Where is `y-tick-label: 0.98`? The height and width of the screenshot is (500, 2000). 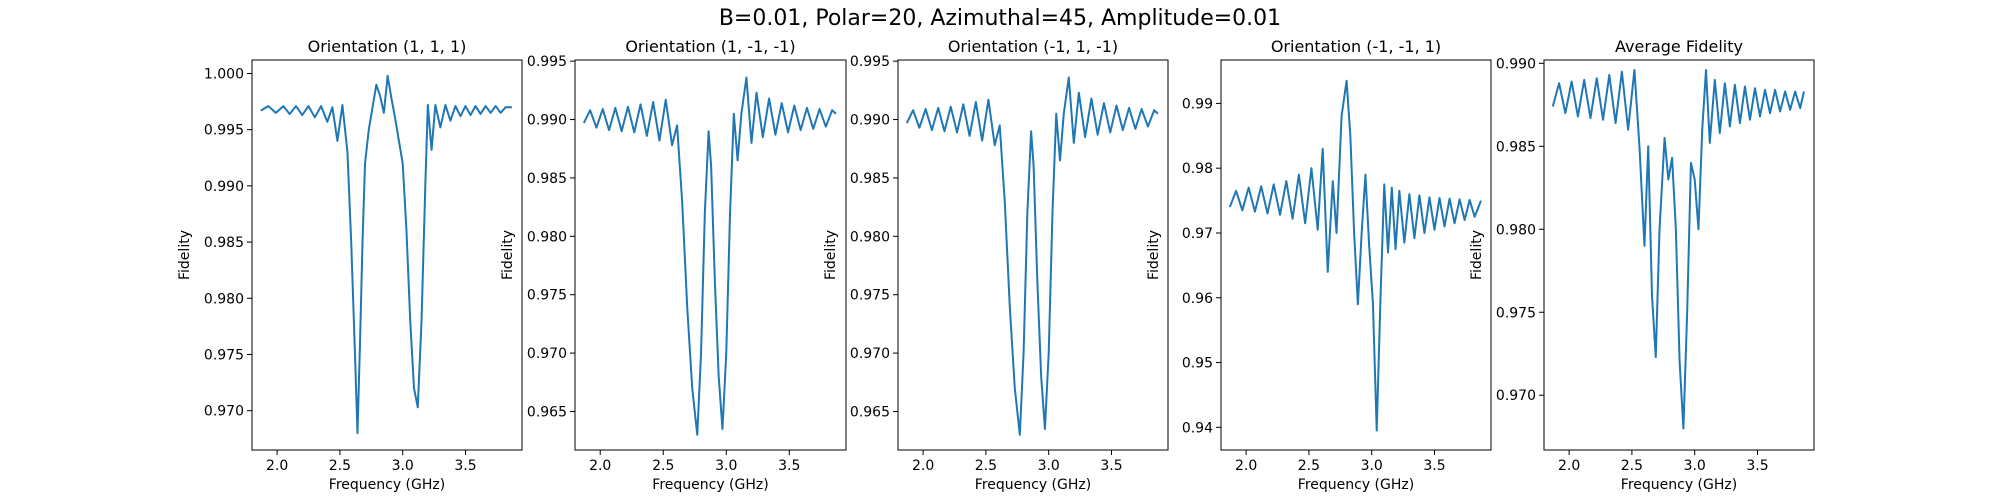
y-tick-label: 0.98 is located at coordinates (1197, 169).